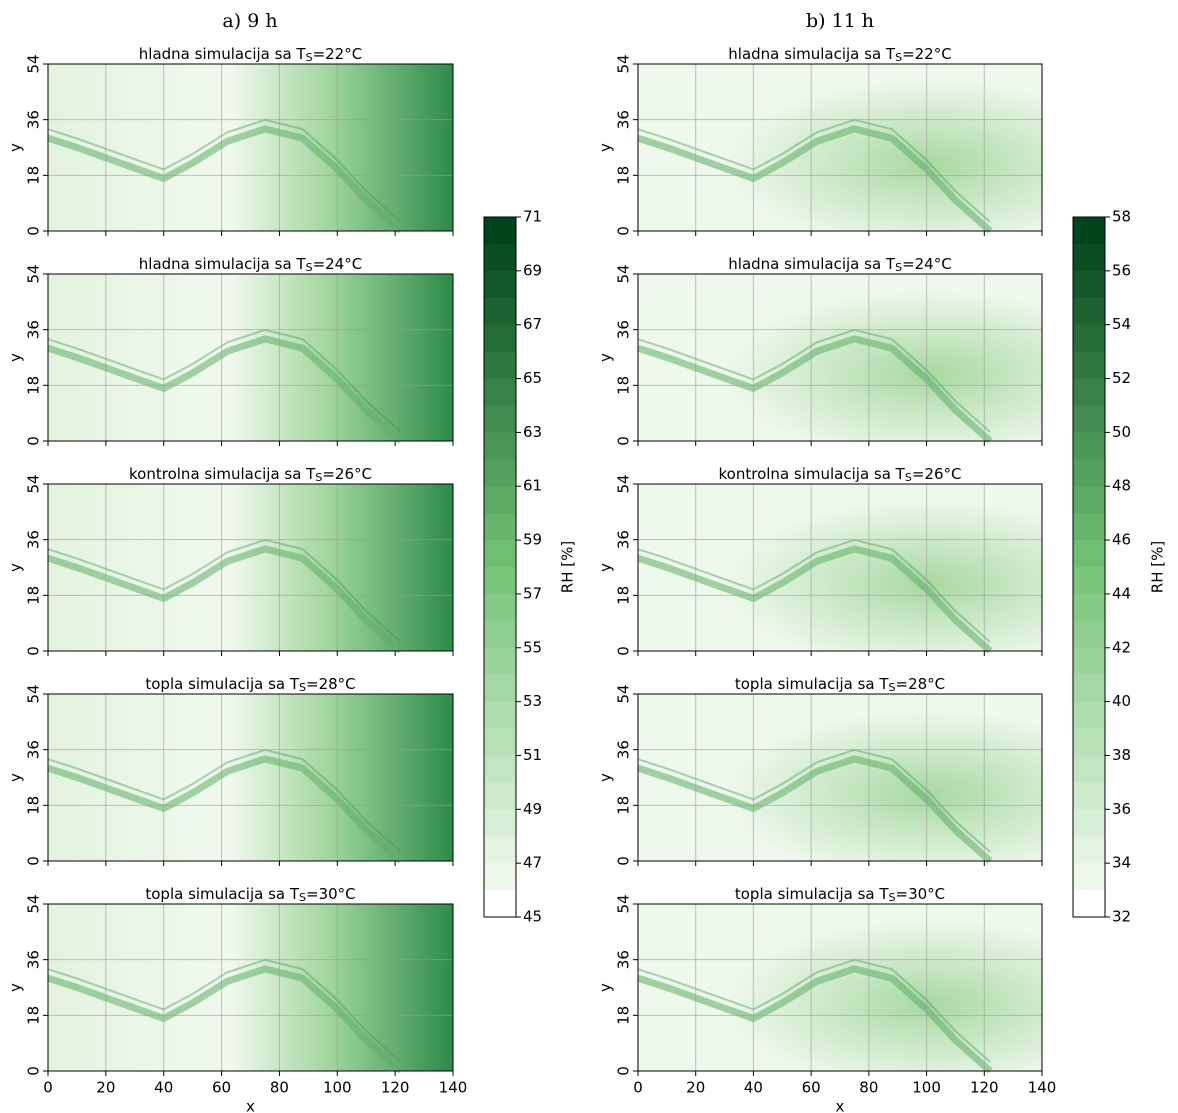 The width and height of the screenshot is (1178, 1113). Describe the element at coordinates (532, 324) in the screenshot. I see `colorbar-tick-label: 67` at that location.